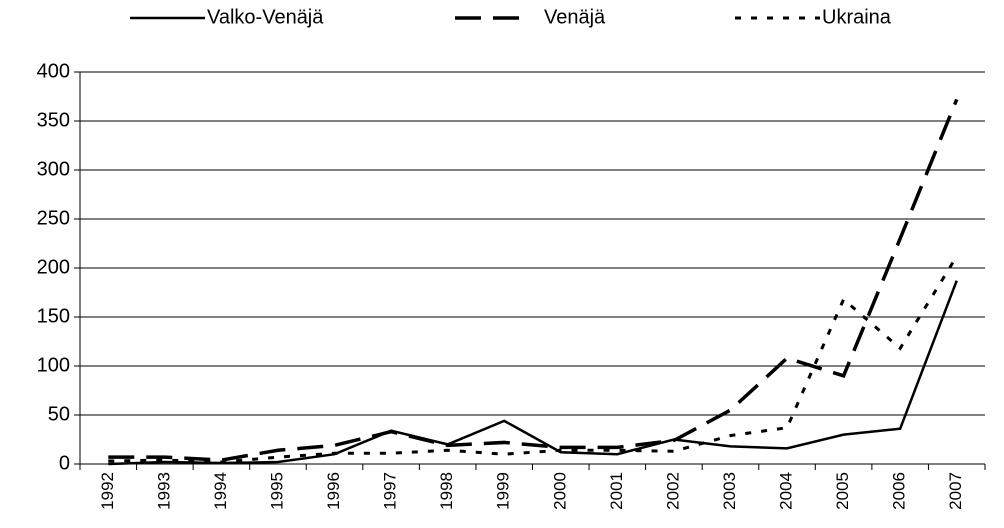 Image resolution: width=1004 pixels, height=528 pixels. I want to click on y-tick-label: 150, so click(53, 316).